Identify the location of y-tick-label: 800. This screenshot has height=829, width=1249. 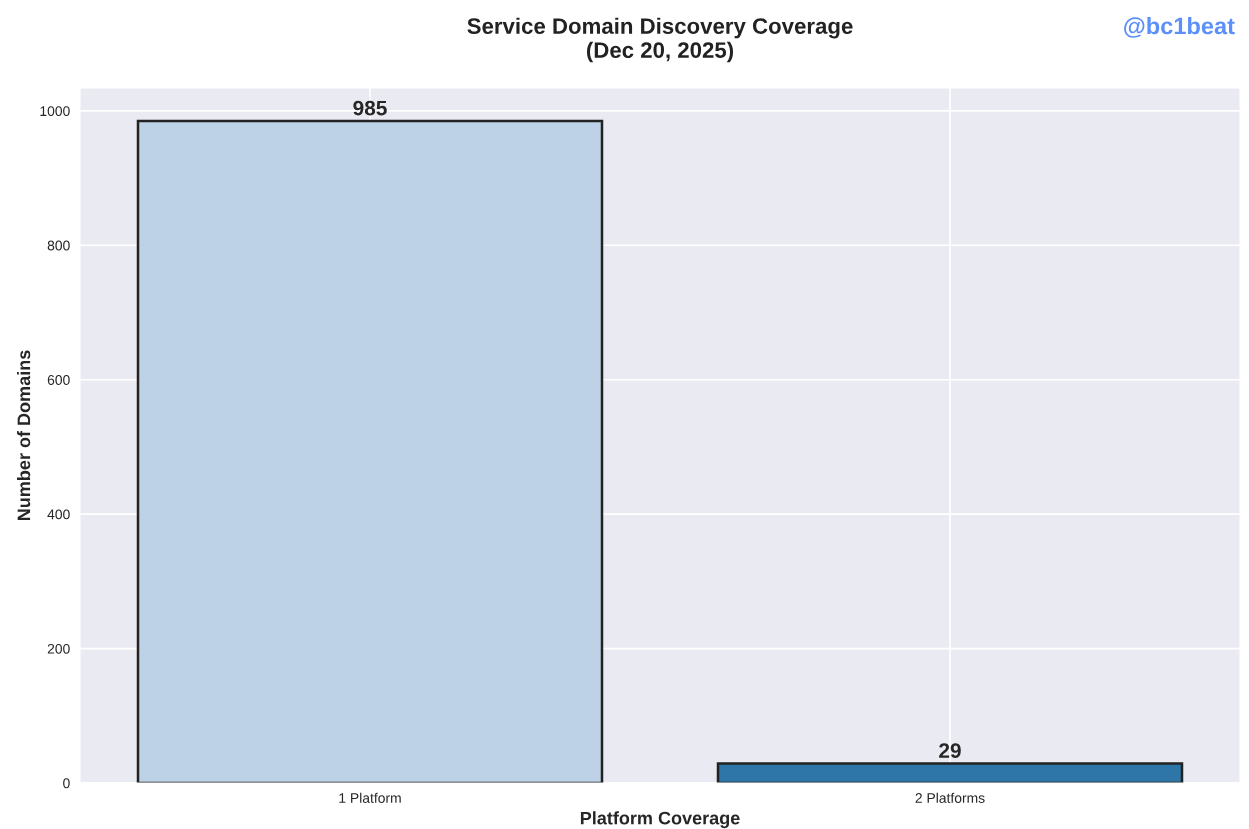
(58, 245).